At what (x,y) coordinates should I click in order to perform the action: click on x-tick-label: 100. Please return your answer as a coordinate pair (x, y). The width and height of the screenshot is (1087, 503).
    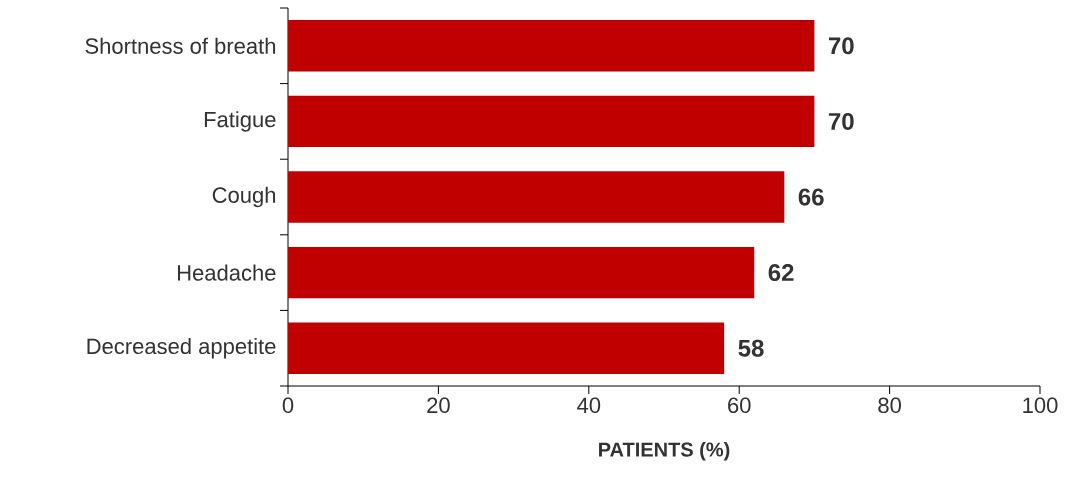
    Looking at the image, I should click on (1040, 405).